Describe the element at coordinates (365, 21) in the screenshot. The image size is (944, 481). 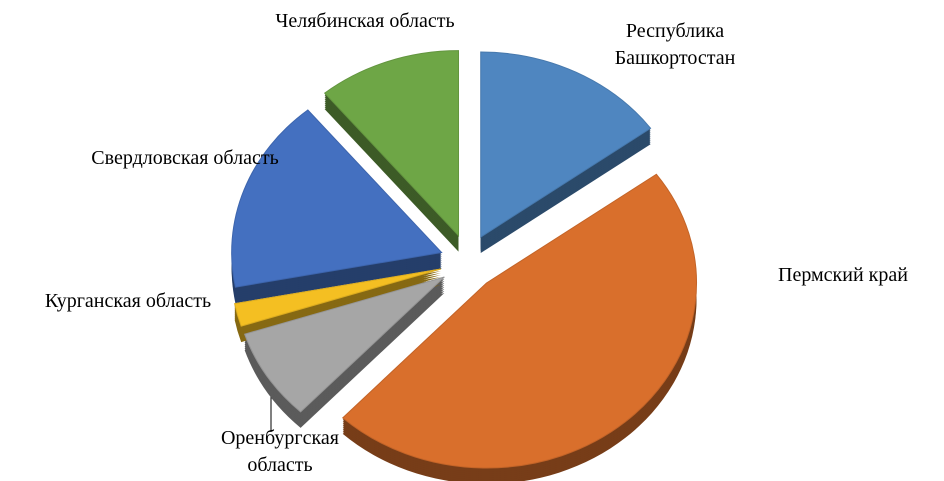
I see `slice-label: Челябинская область` at that location.